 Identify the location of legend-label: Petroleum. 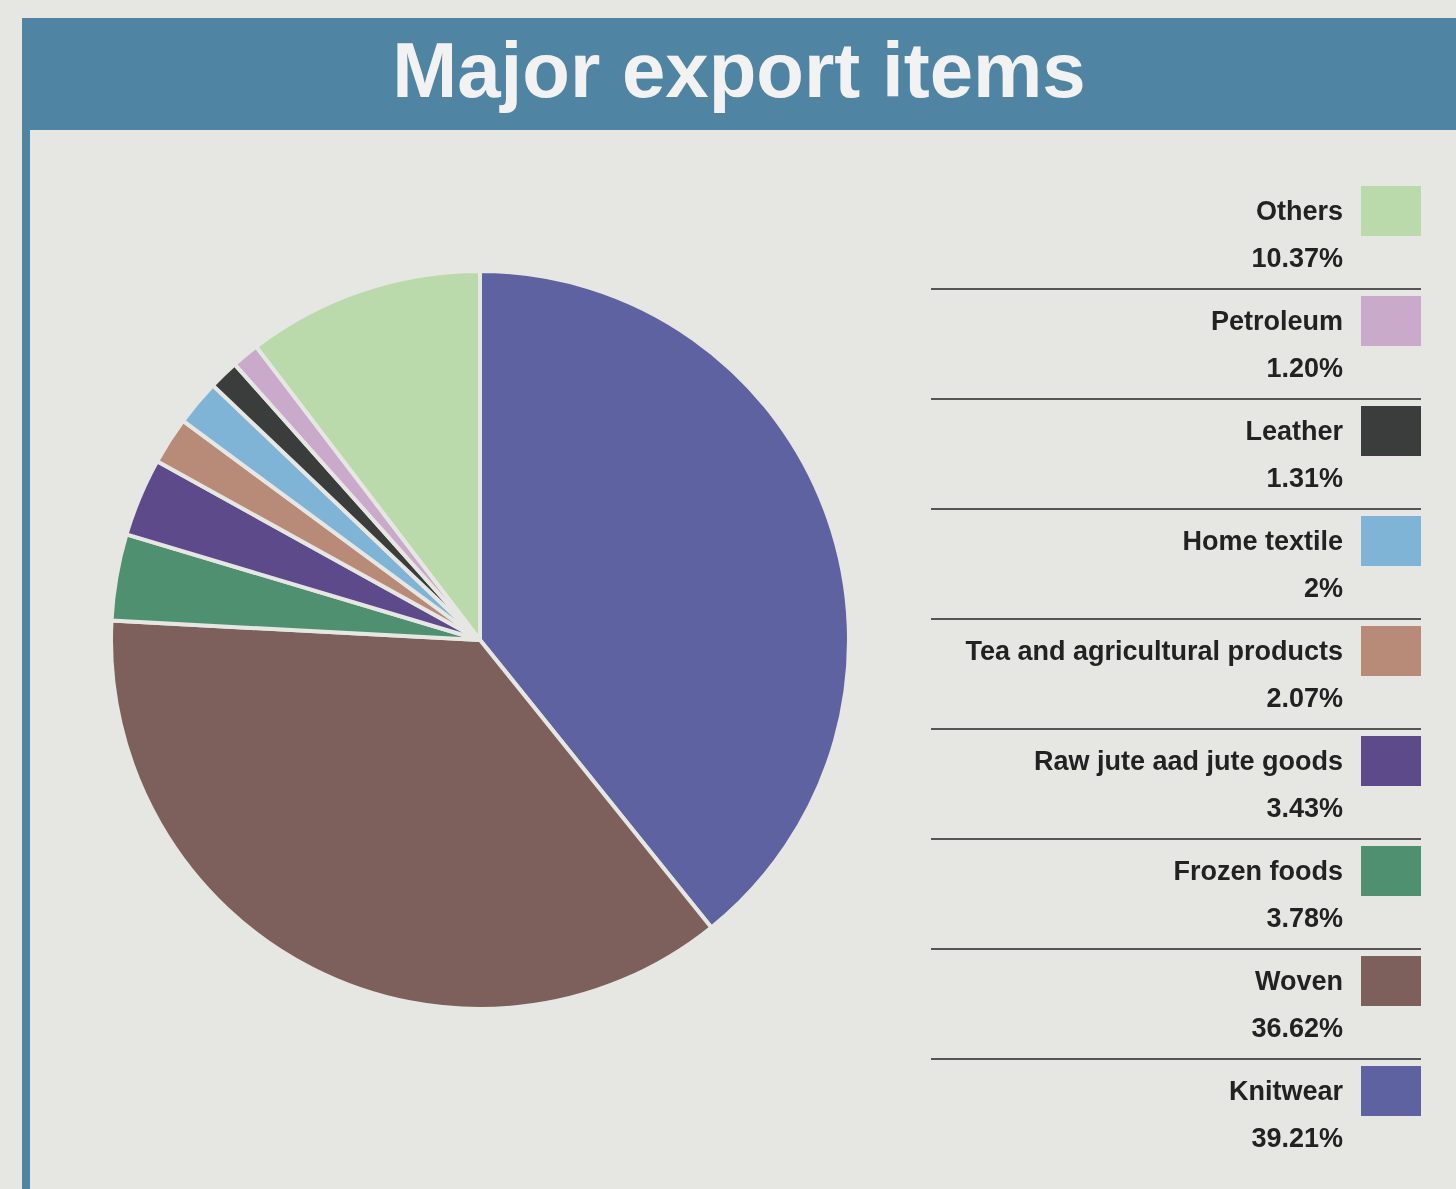
(1276, 321).